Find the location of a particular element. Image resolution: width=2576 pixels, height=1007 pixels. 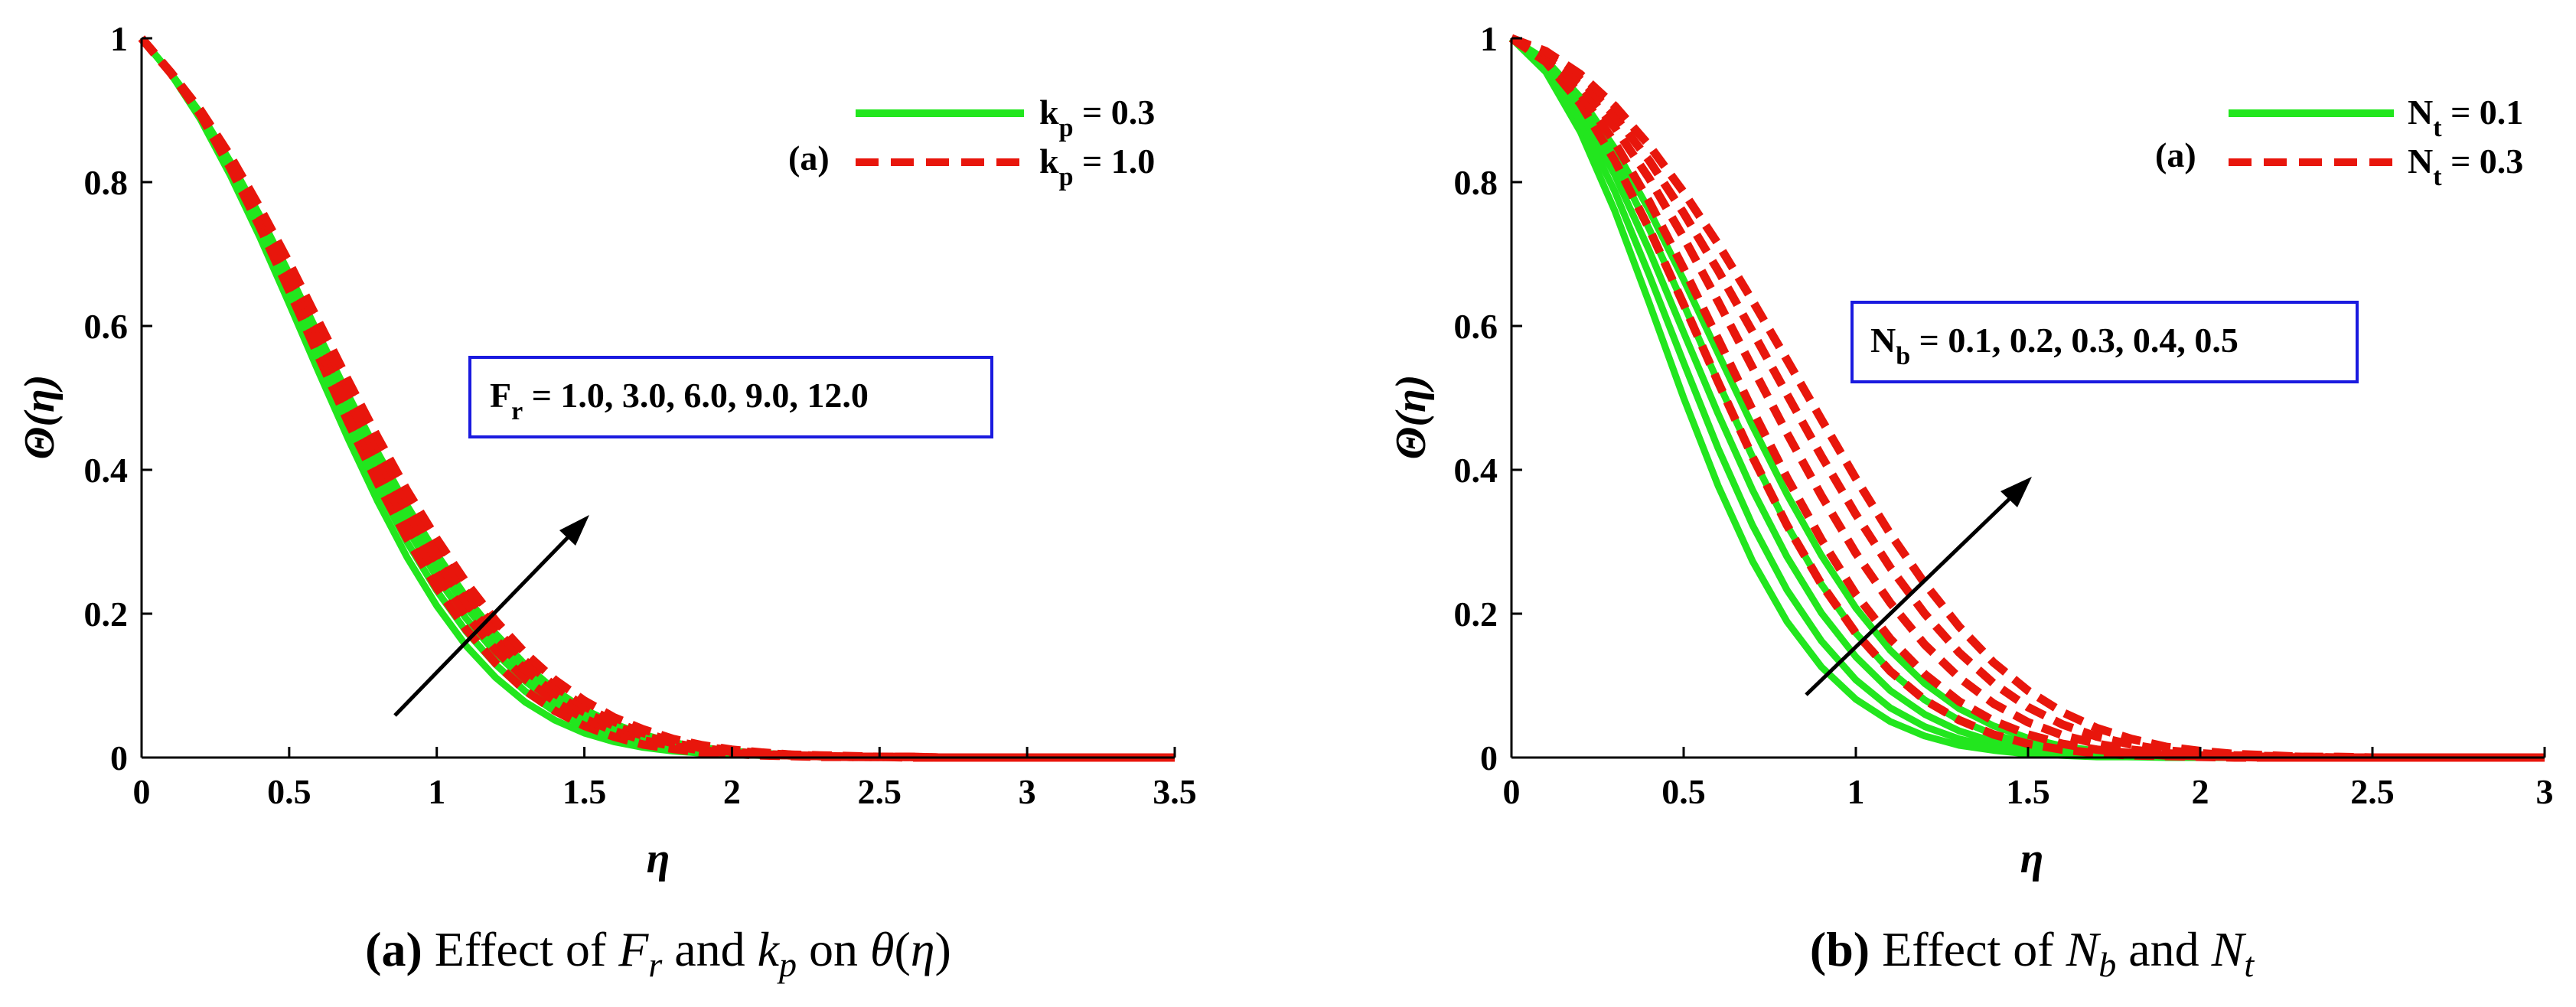

panel-a-y-tick-label: 1 is located at coordinates (119, 38).